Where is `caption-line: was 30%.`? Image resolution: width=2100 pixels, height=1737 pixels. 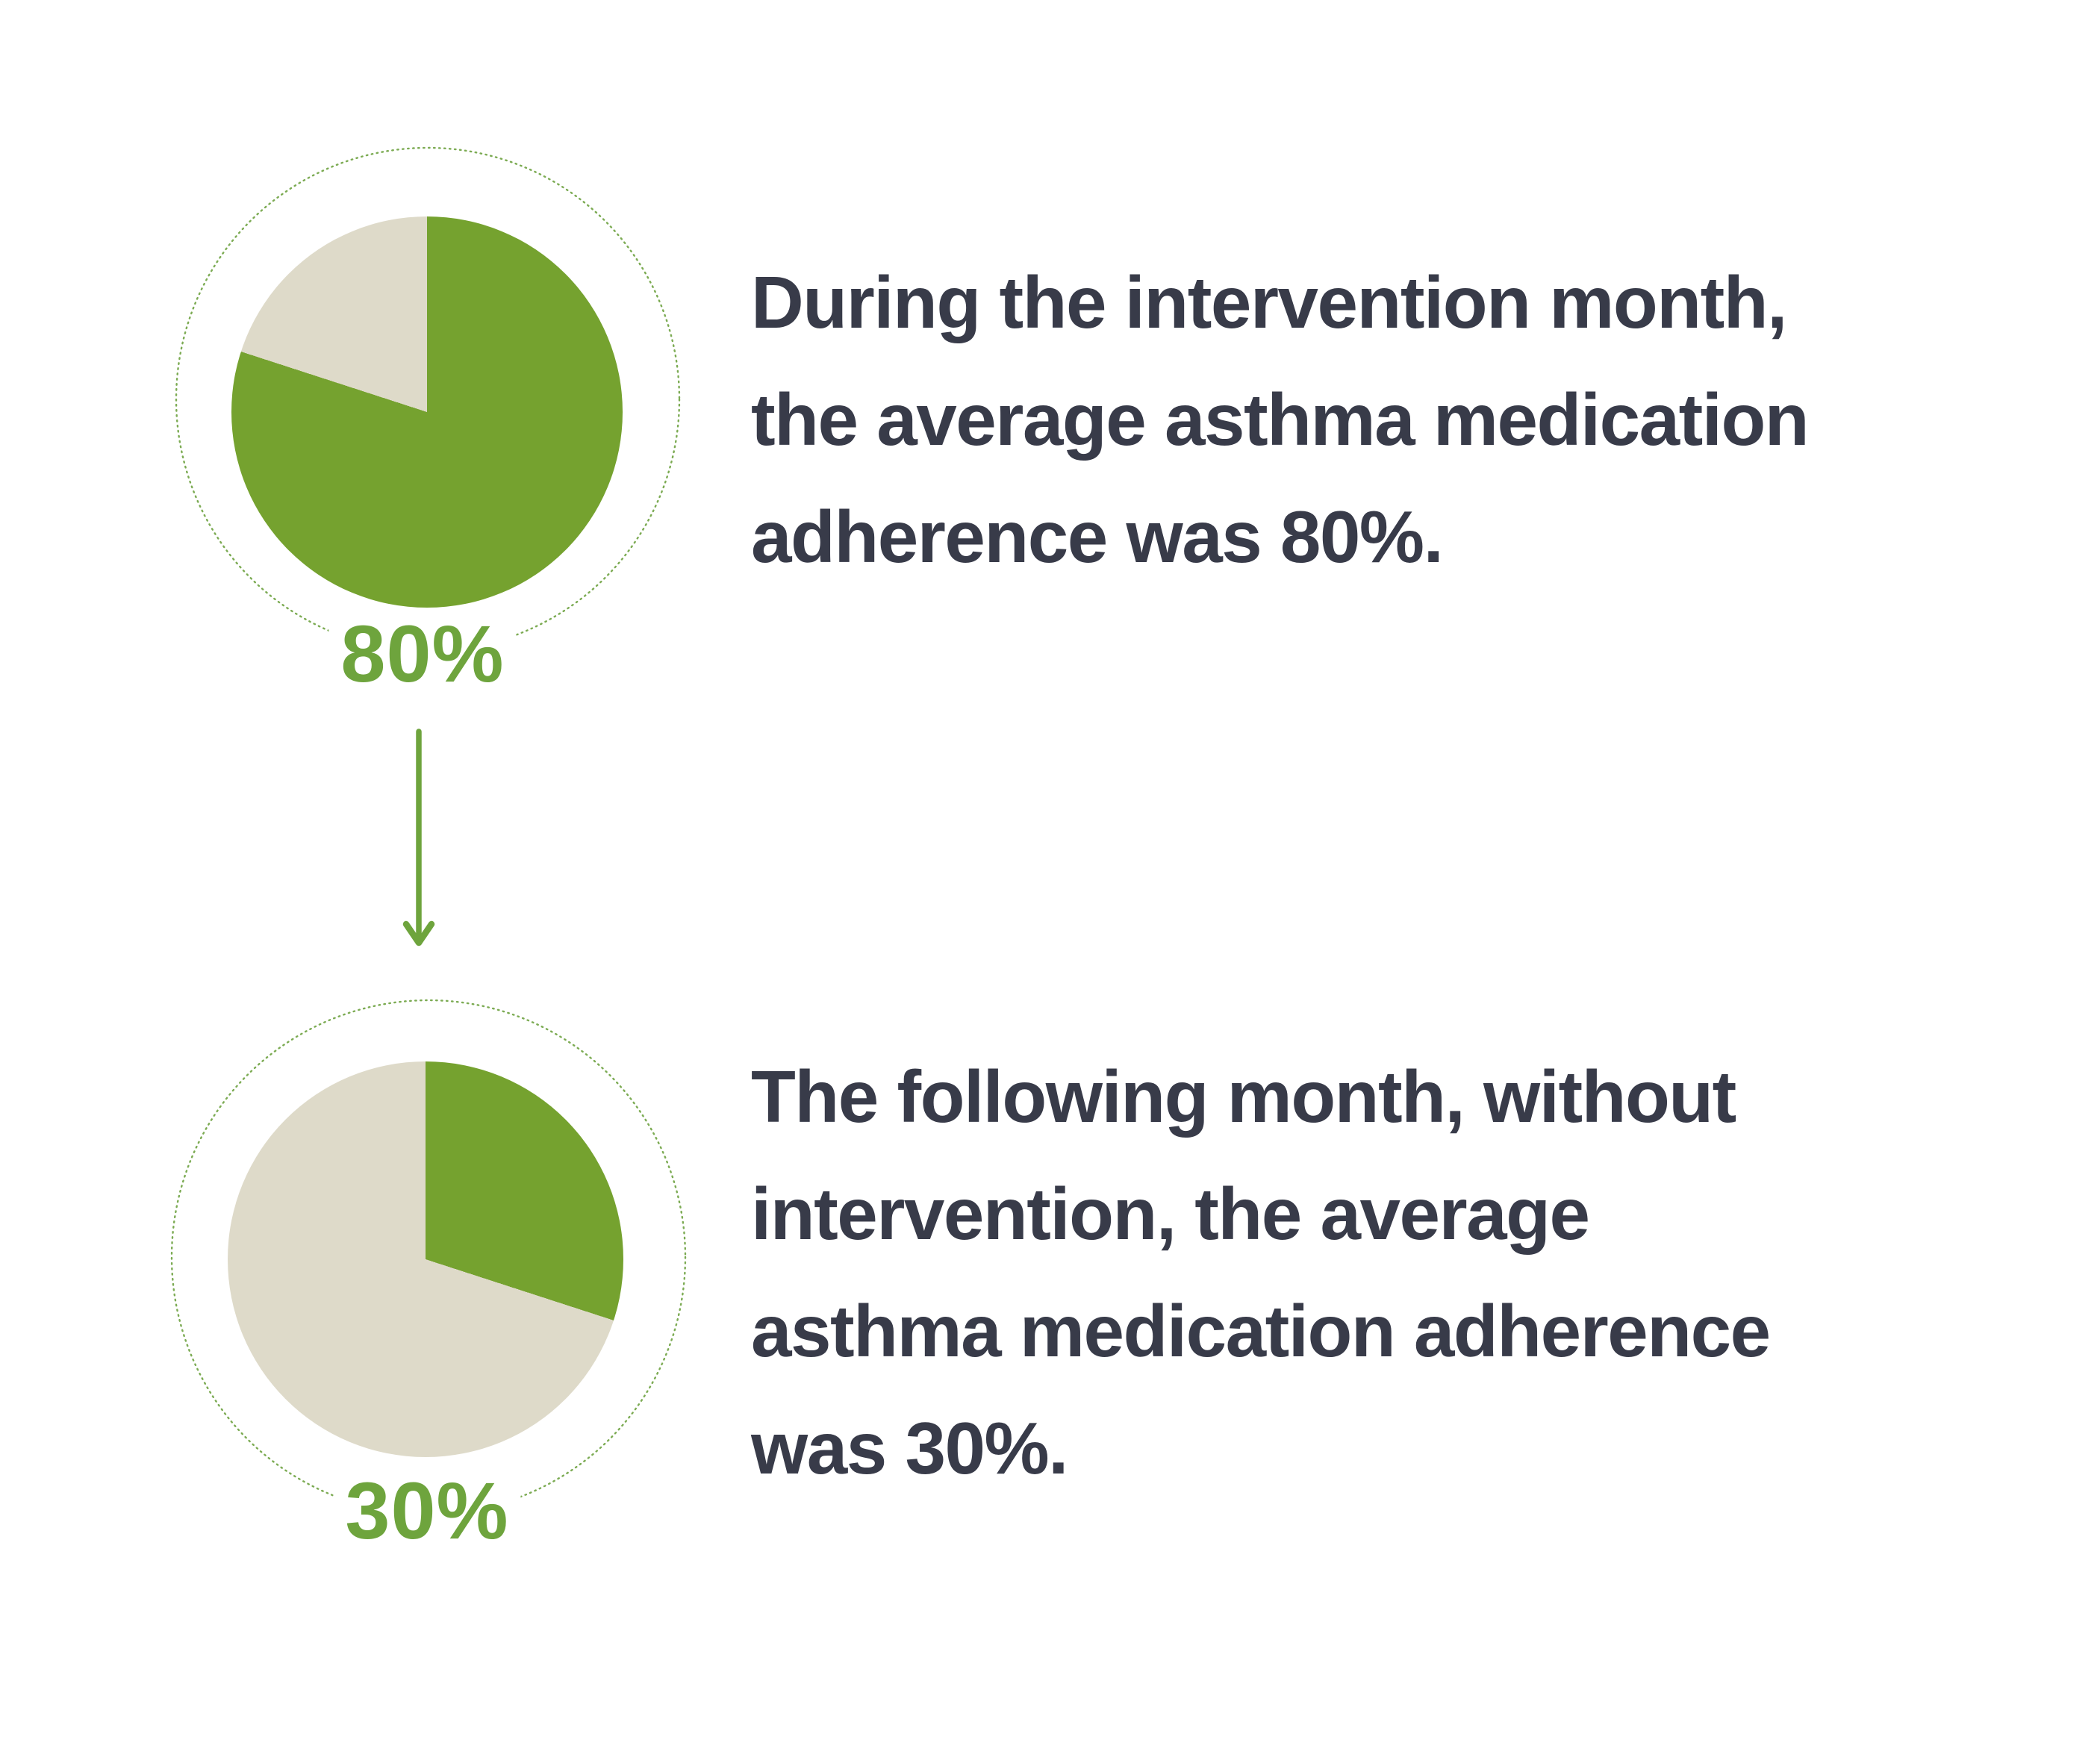 caption-line: was 30%. is located at coordinates (910, 1448).